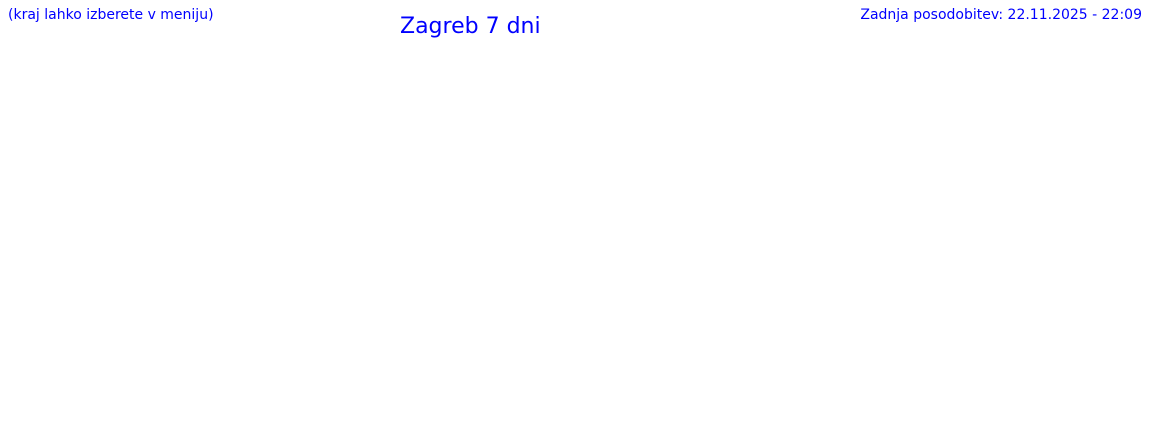  What do you see at coordinates (185, 293) in the screenshot?
I see `temperature-label: 2` at bounding box center [185, 293].